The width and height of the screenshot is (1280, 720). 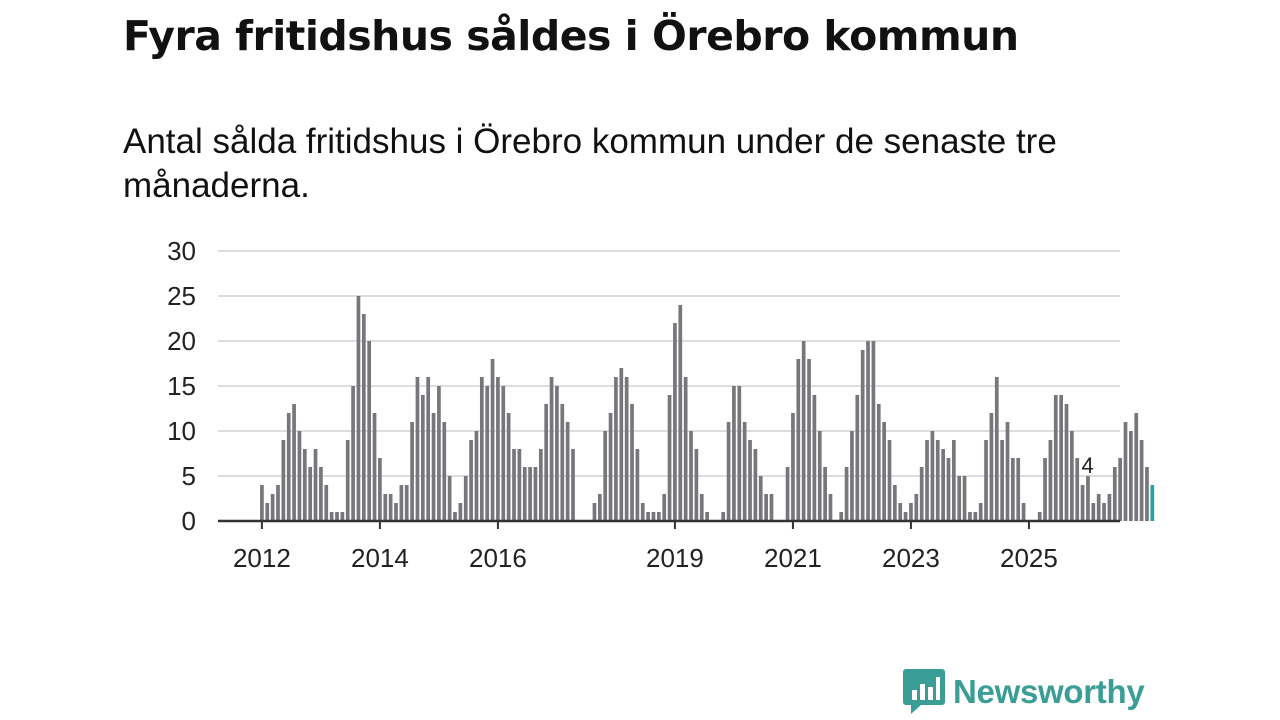 I want to click on x-tick-label: 2016, so click(x=498, y=558).